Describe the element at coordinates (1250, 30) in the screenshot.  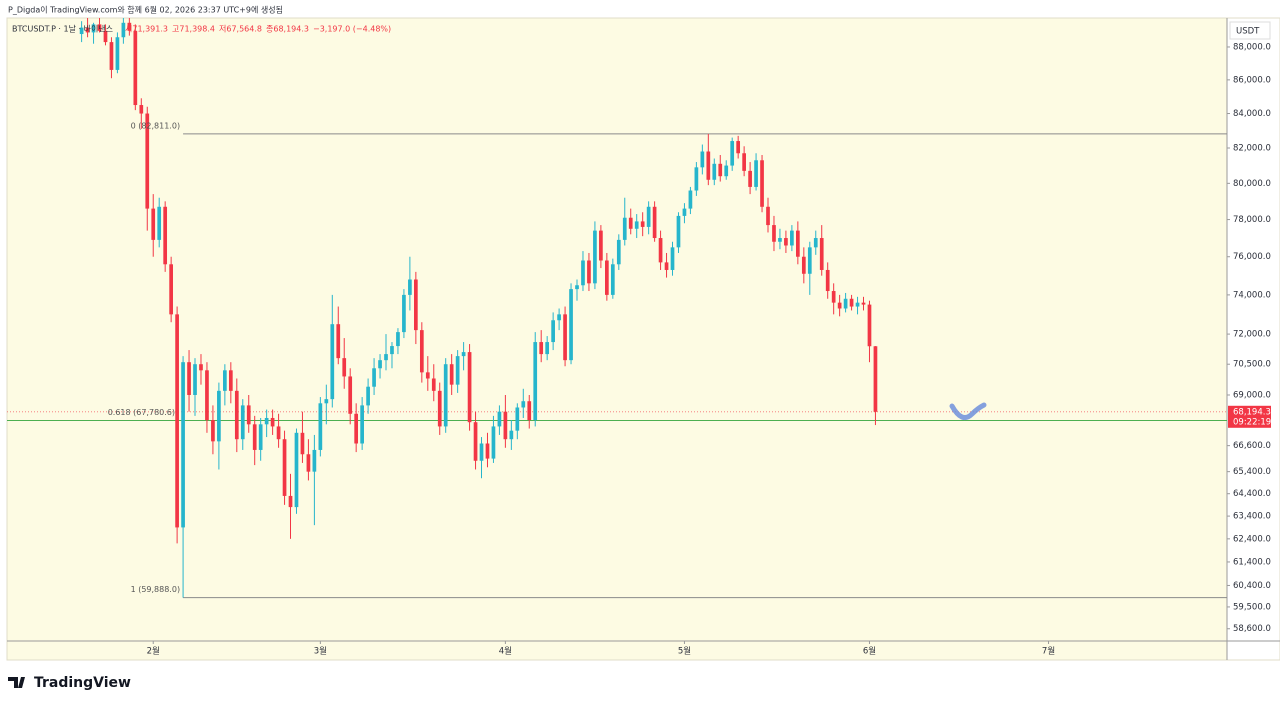
I see `currency-box` at that location.